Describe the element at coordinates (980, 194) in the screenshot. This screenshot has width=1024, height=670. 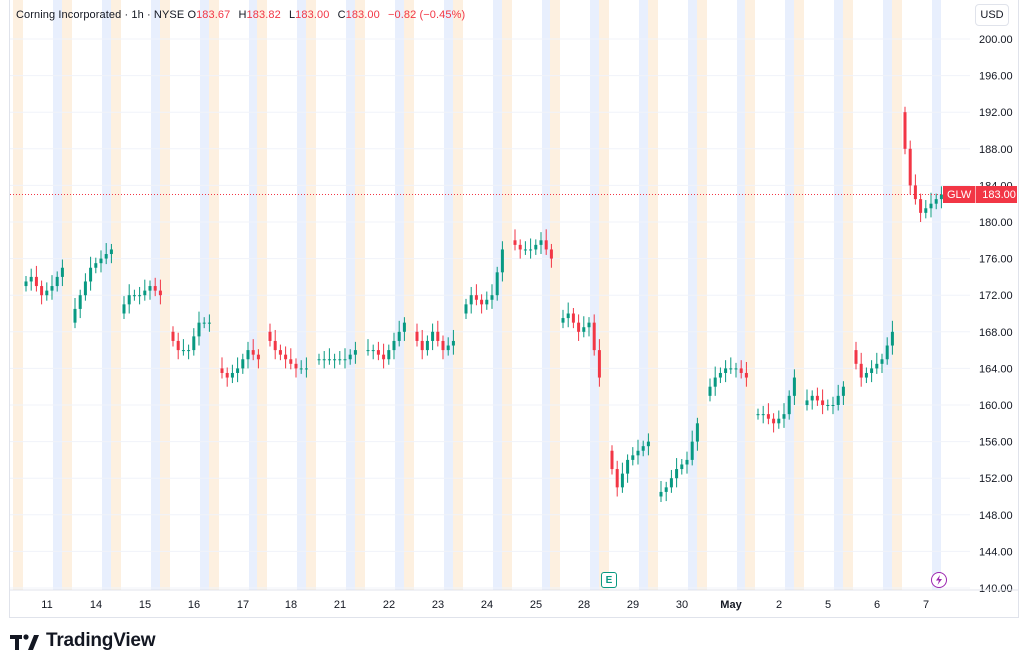
I see `last-price-tag: GLW 183.00` at that location.